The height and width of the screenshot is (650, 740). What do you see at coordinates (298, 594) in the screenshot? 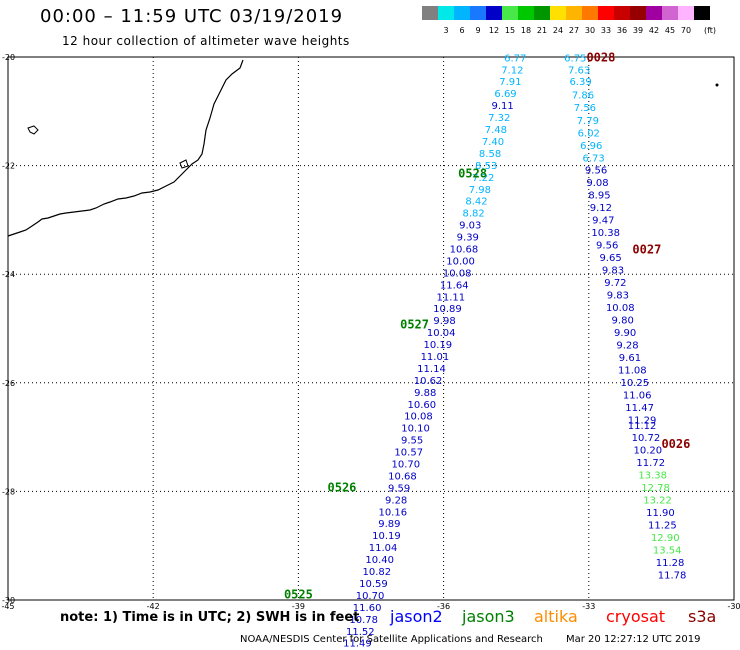
I see `pass-label: 0525` at bounding box center [298, 594].